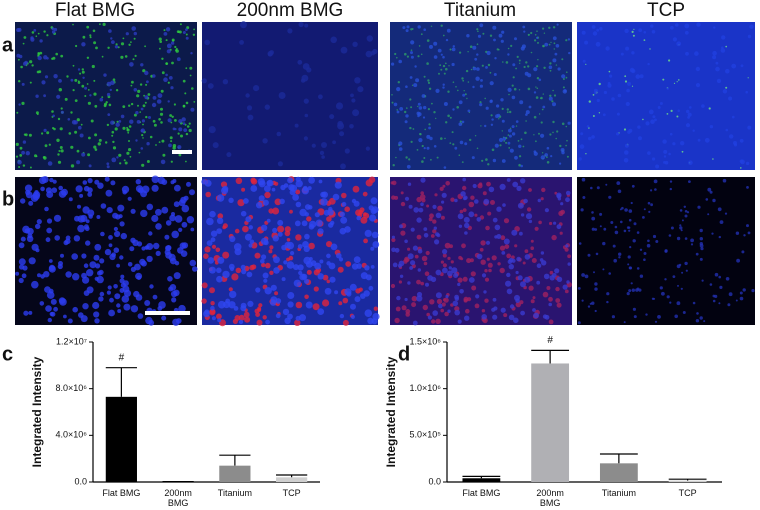 This screenshot has height=510, width=760. What do you see at coordinates (290, 10) in the screenshot?
I see `column-header: 200nm BMG` at bounding box center [290, 10].